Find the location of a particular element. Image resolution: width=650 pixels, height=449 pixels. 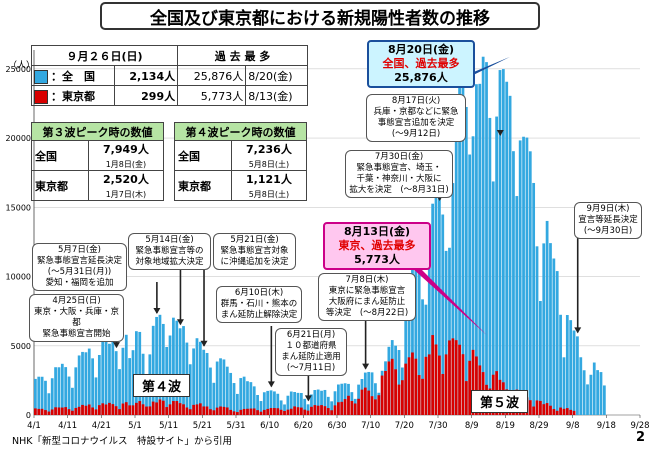

annotation-0817: 8月17日(火) 兵庫・京都などに緊急 事態宣言追加を決定 (～9月12日) is located at coordinates (416, 118).